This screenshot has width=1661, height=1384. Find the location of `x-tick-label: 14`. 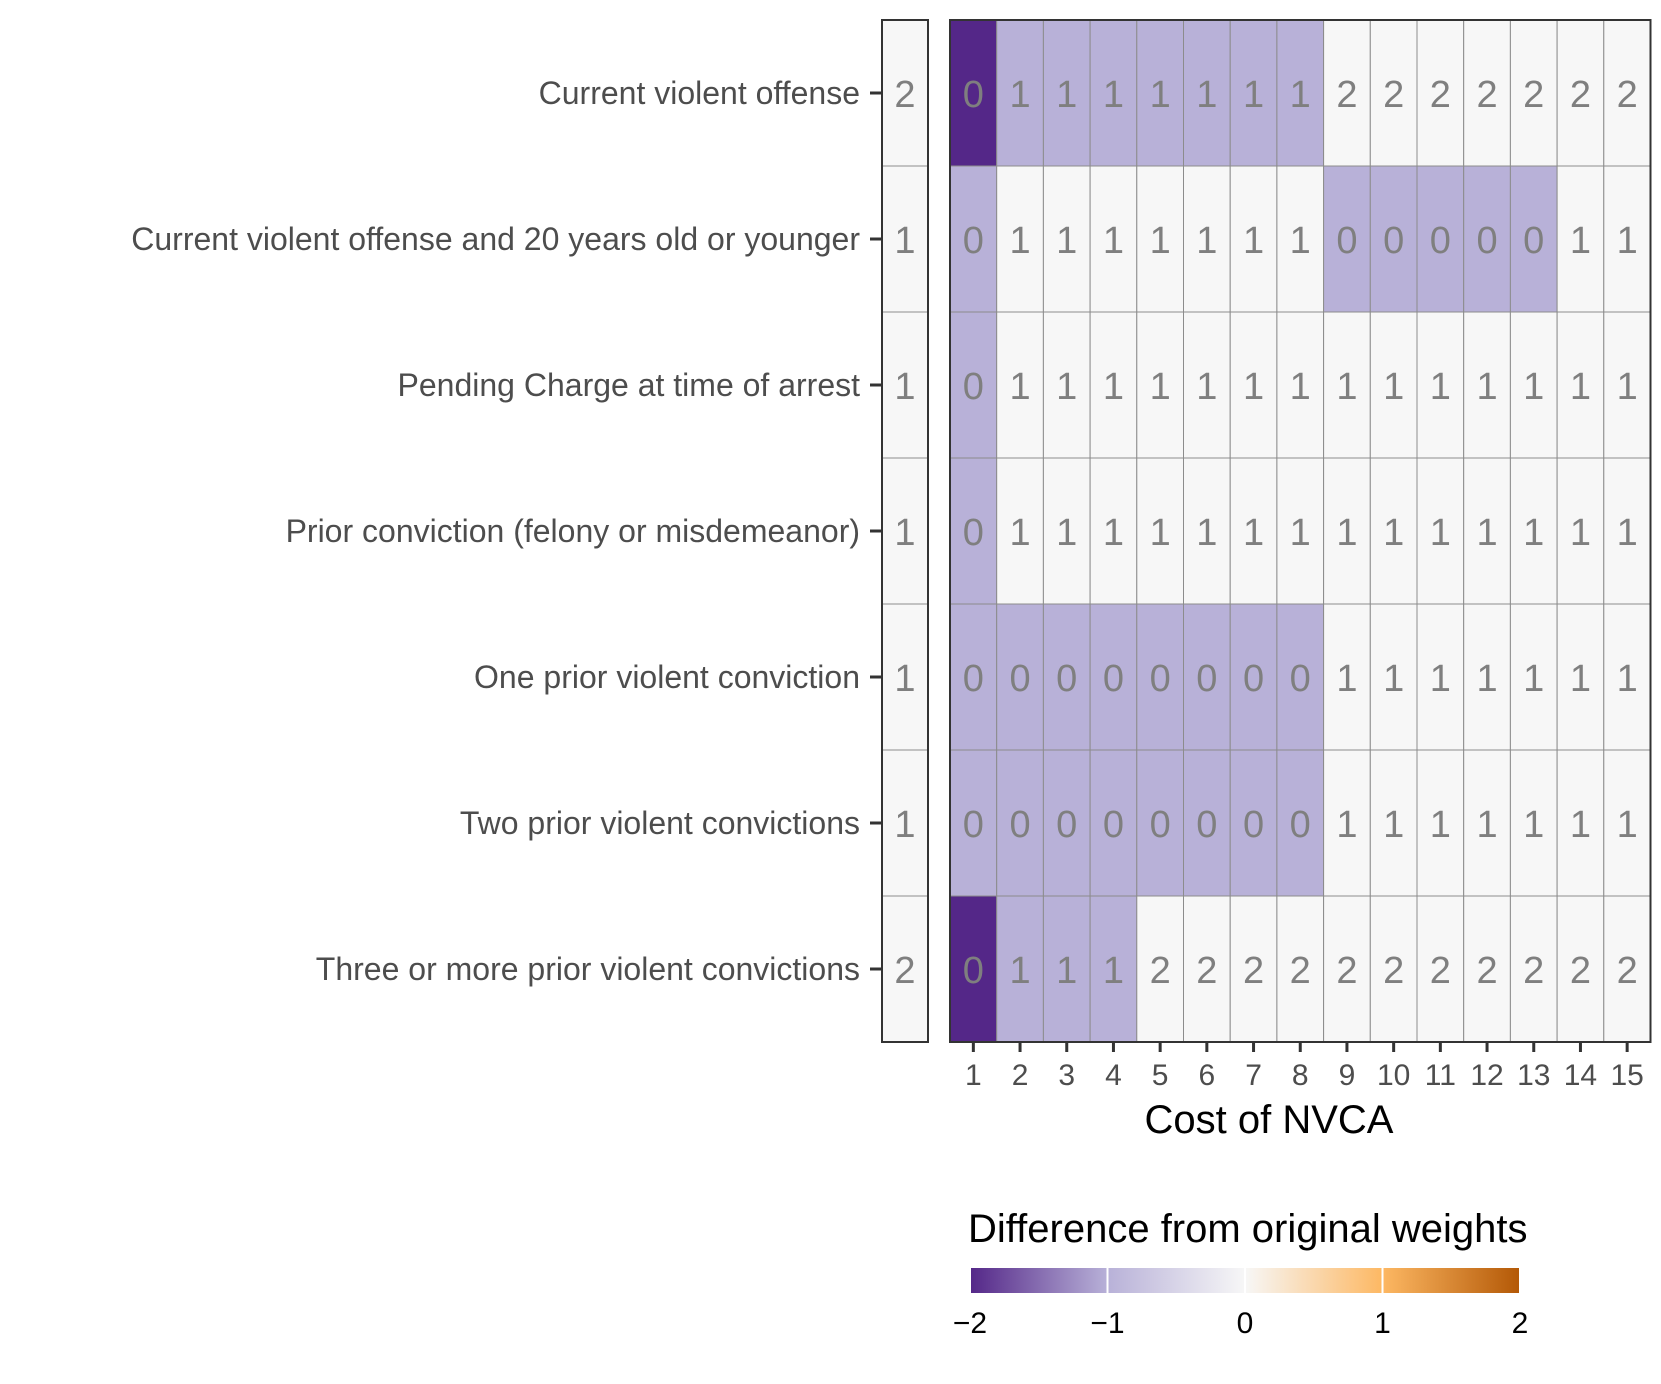

x-tick-label: 14 is located at coordinates (1580, 1075).